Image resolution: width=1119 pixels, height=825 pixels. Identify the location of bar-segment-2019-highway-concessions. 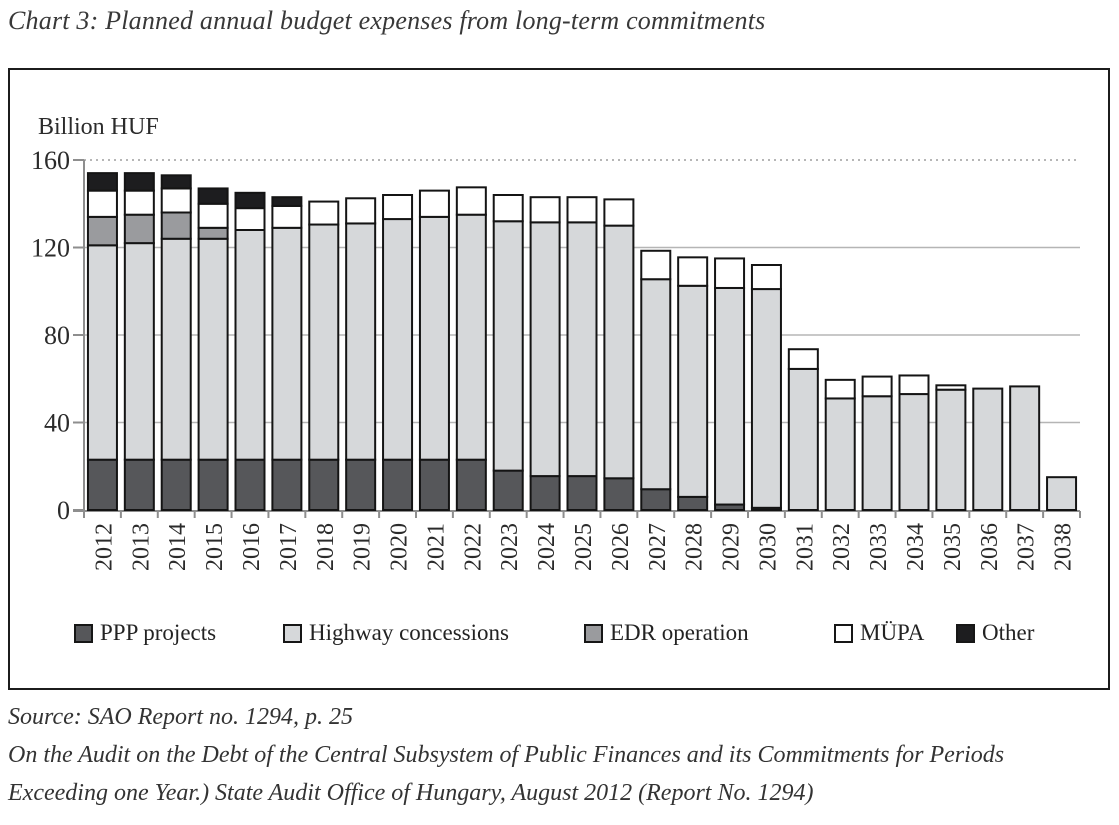
(361, 341).